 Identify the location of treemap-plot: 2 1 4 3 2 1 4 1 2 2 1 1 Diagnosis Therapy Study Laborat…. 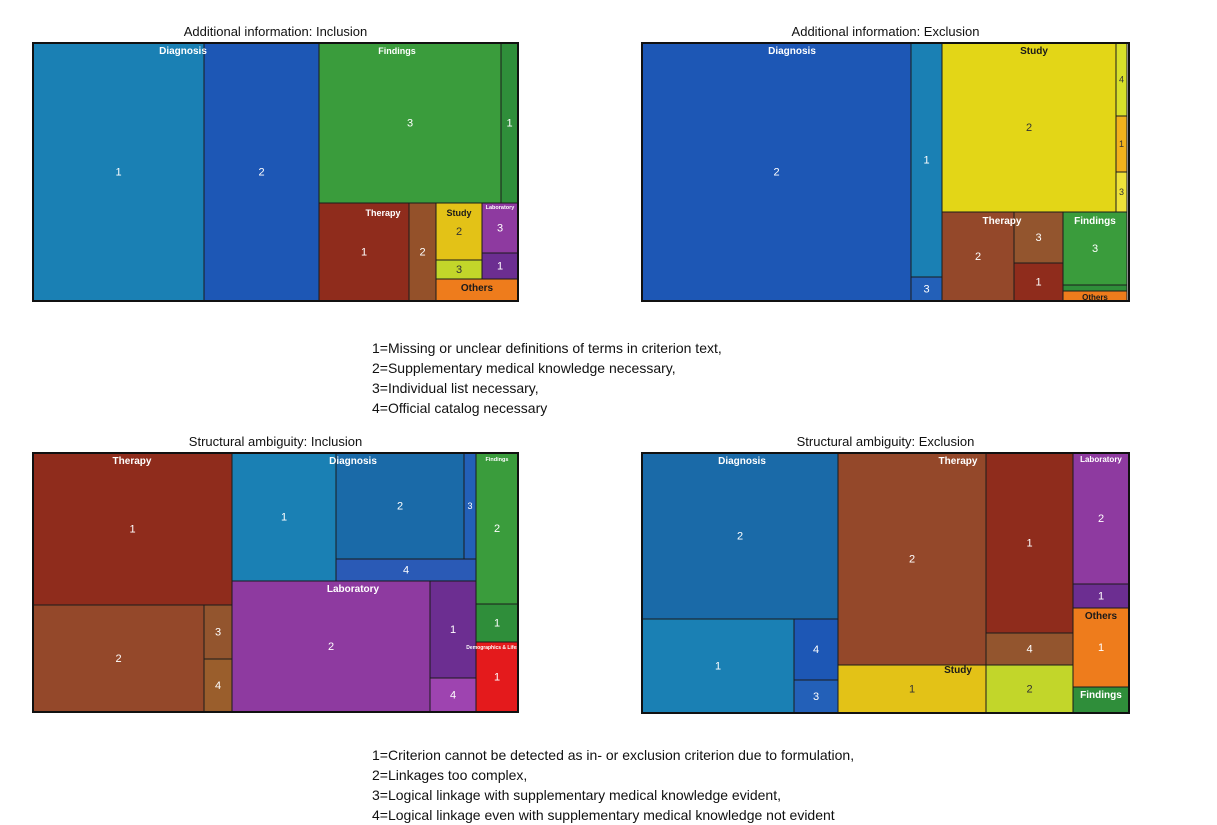
(885, 583).